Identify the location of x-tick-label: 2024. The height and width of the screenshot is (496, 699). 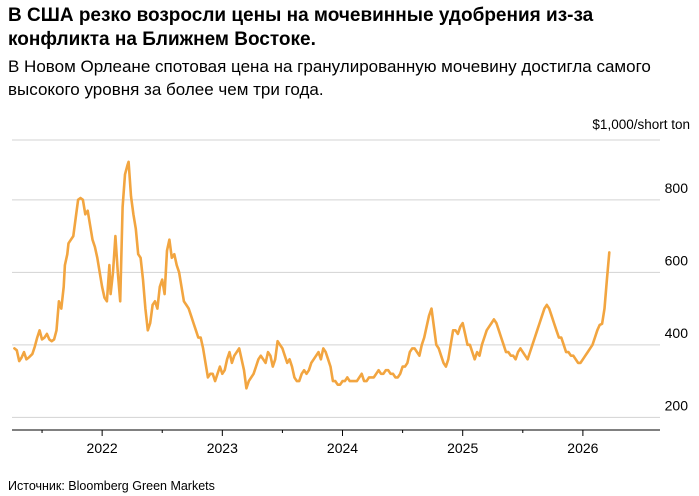
(342, 448).